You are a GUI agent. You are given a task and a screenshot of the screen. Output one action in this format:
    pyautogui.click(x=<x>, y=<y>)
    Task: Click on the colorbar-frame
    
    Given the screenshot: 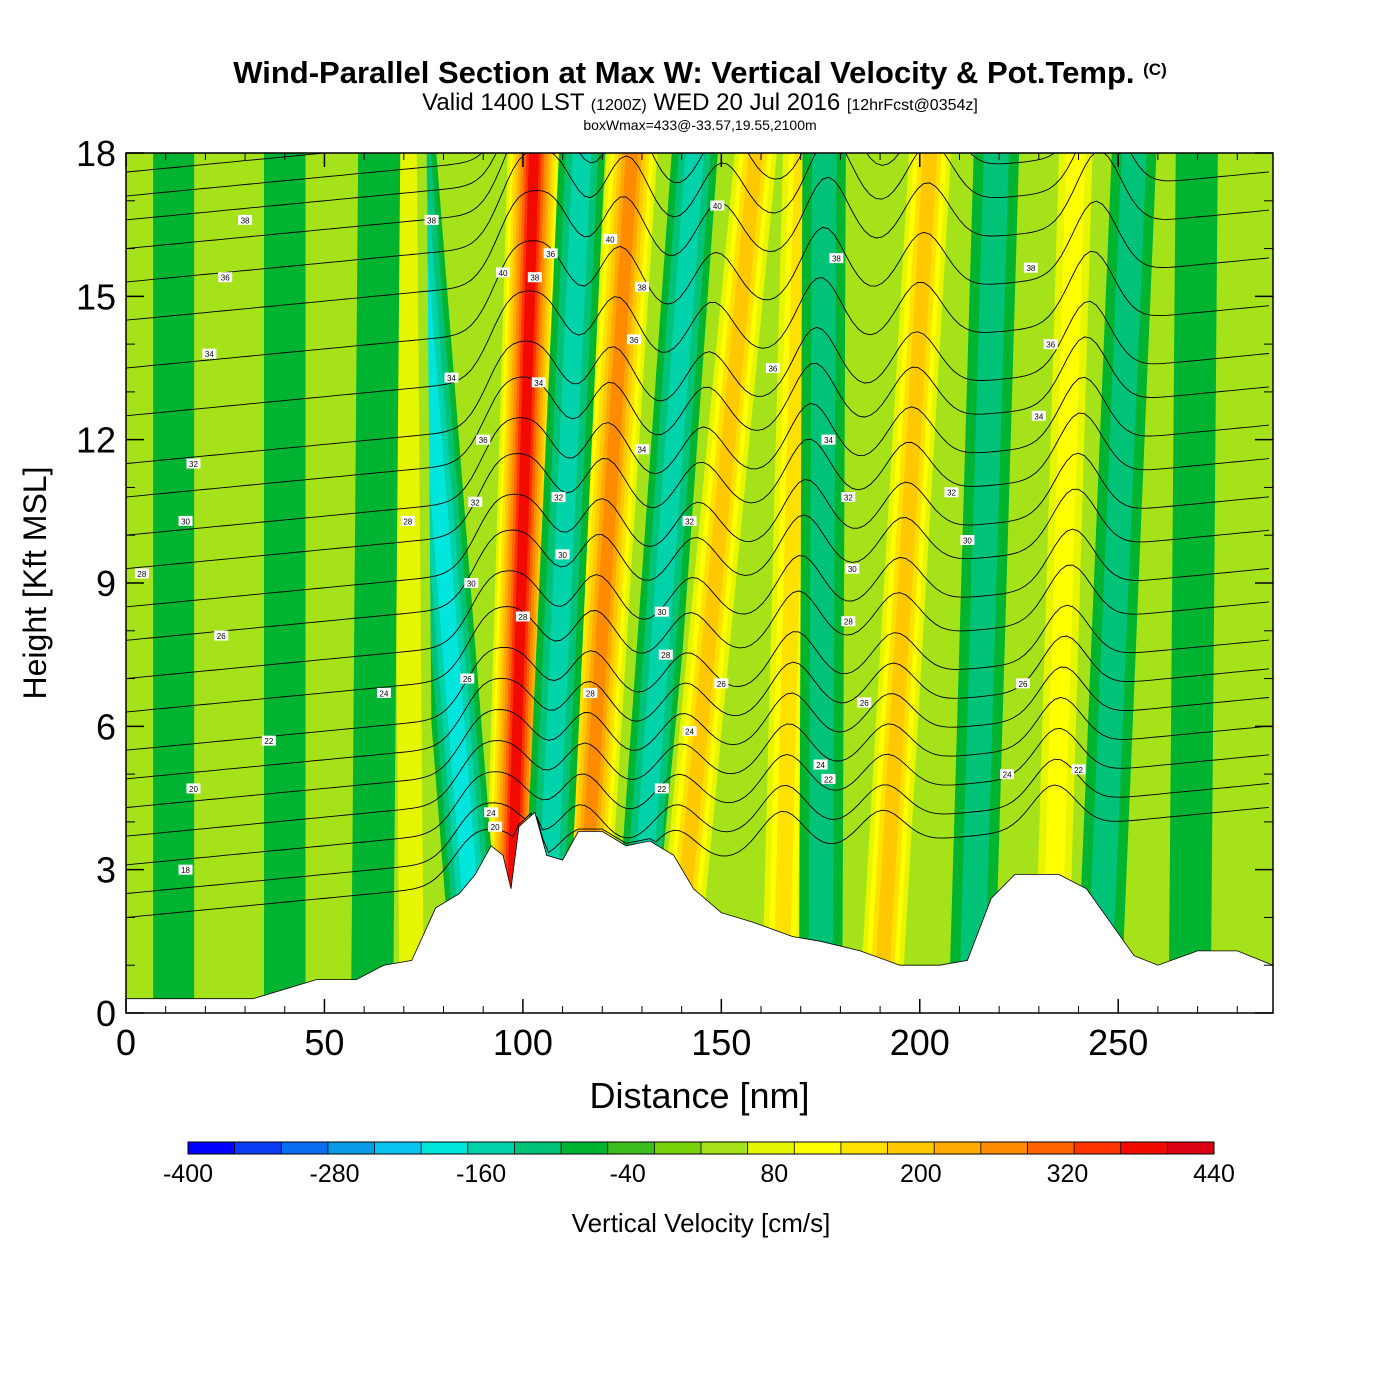 What is the action you would take?
    pyautogui.click(x=701, y=1148)
    